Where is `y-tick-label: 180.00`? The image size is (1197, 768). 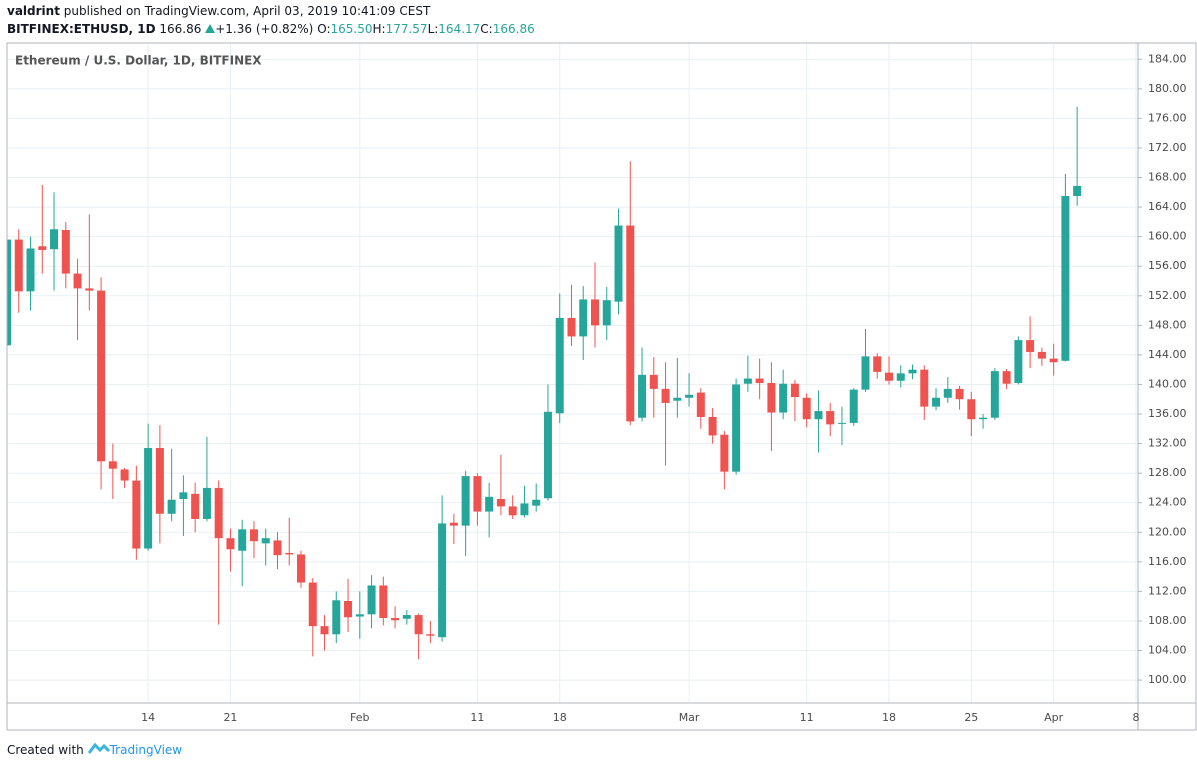
y-tick-label: 180.00 is located at coordinates (1167, 88).